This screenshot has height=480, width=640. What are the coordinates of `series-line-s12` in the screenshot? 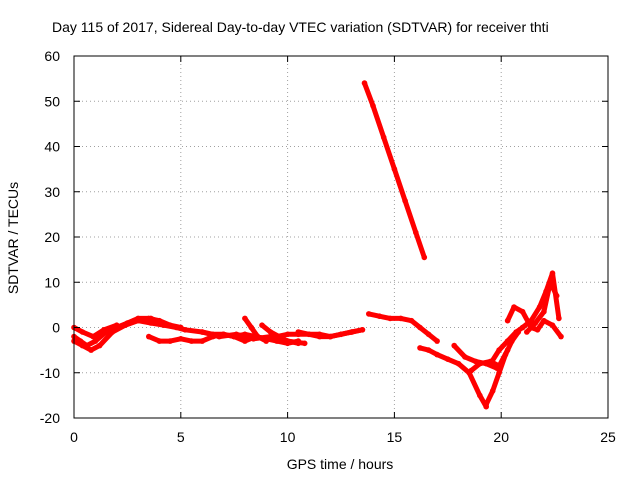 It's located at (453, 377).